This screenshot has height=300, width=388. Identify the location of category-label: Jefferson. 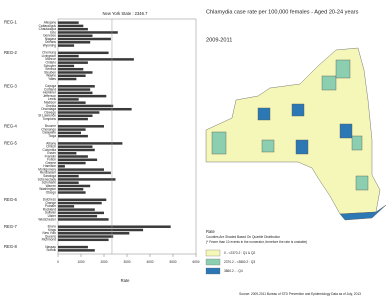
(49, 96).